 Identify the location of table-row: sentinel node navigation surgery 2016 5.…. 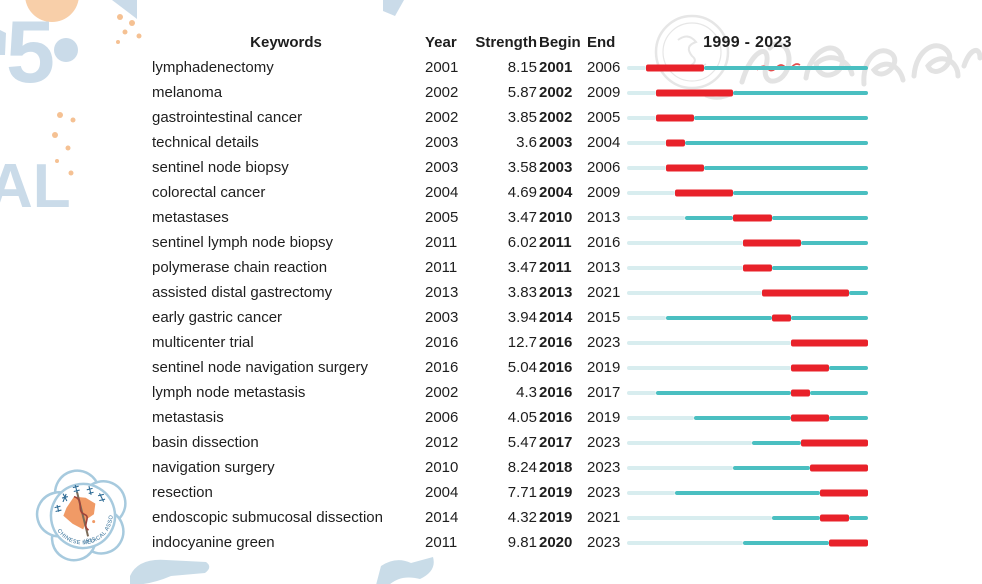
(491, 367).